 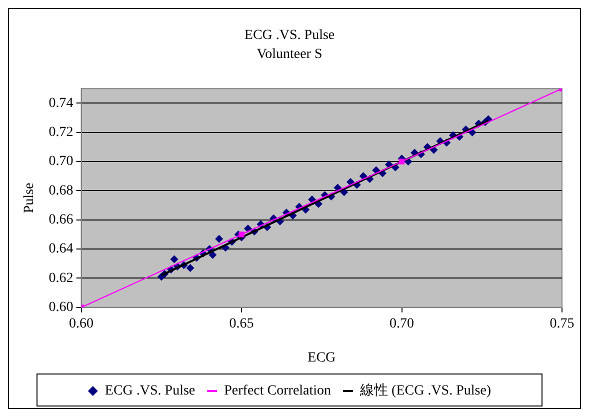 I want to click on x-tick-label: 0.60, so click(x=81, y=324).